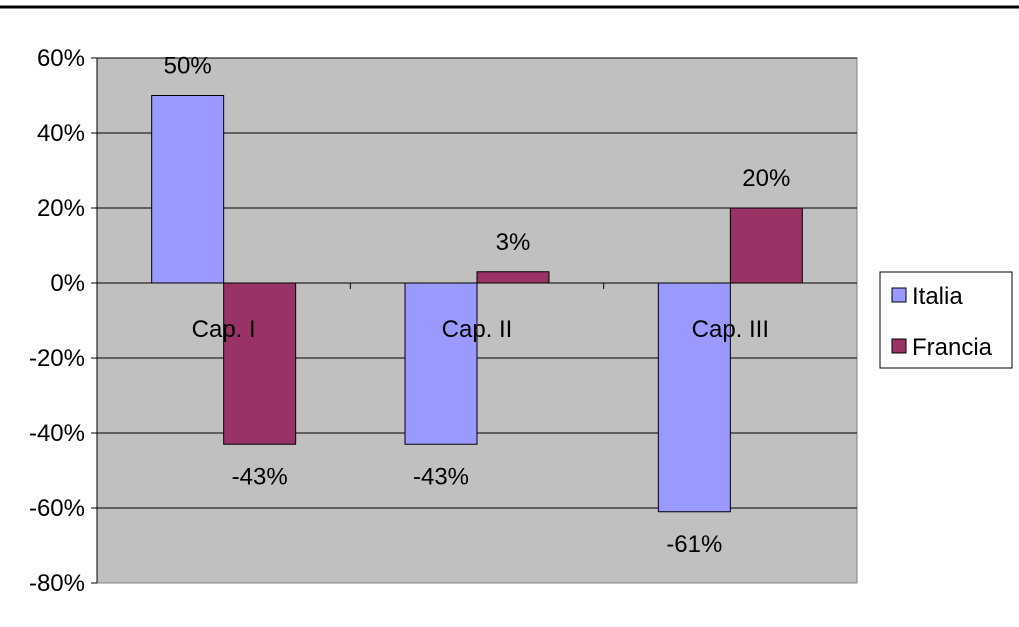  I want to click on legend: Italia Francia, so click(946, 320).